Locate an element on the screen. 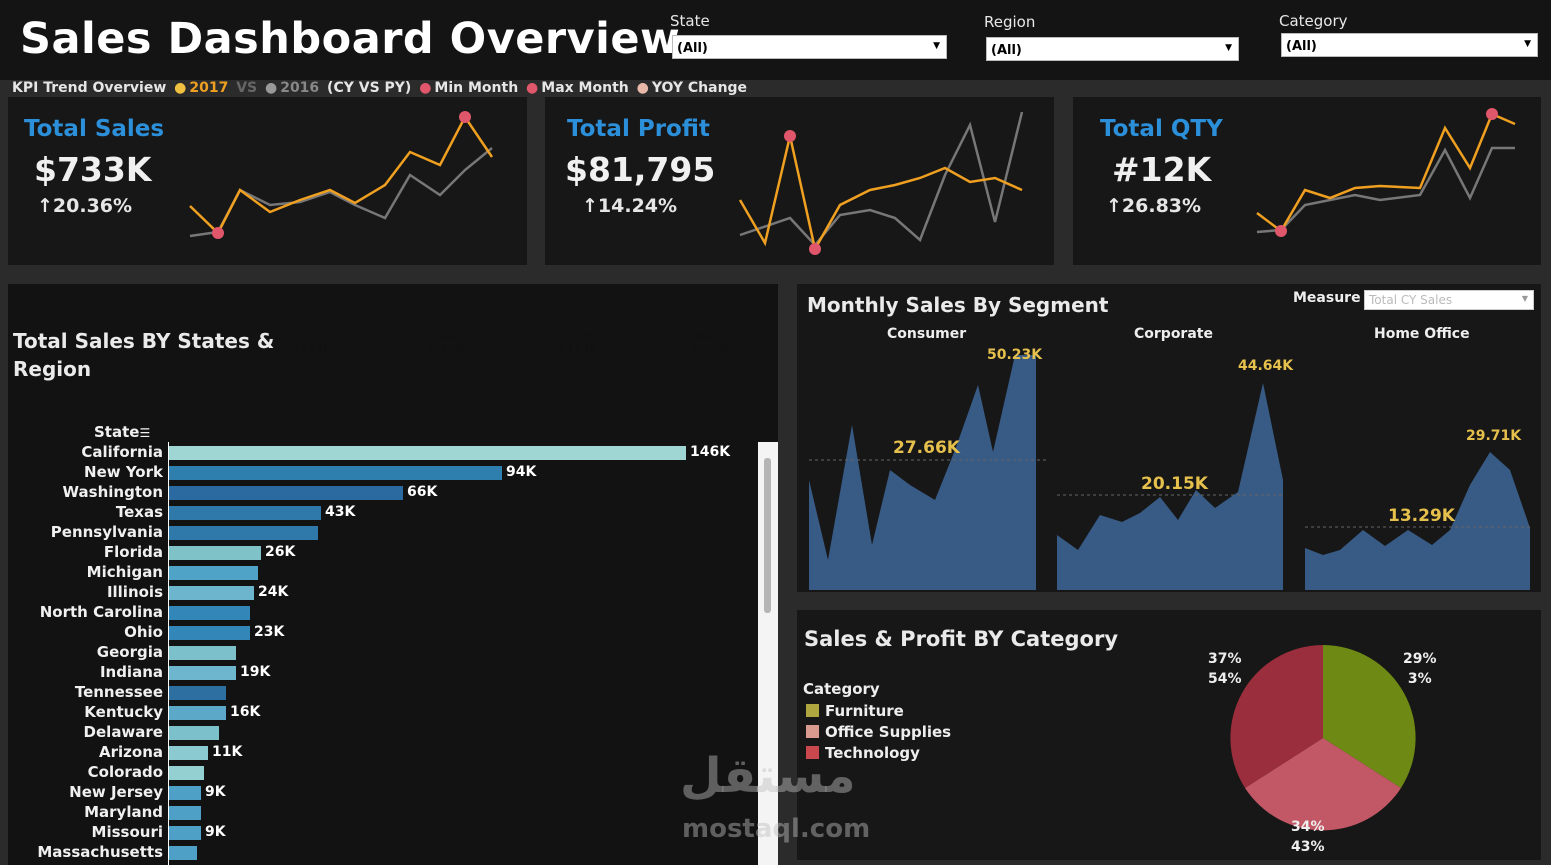 This screenshot has height=865, width=1551. pie-slice-technology is located at coordinates (1276, 716).